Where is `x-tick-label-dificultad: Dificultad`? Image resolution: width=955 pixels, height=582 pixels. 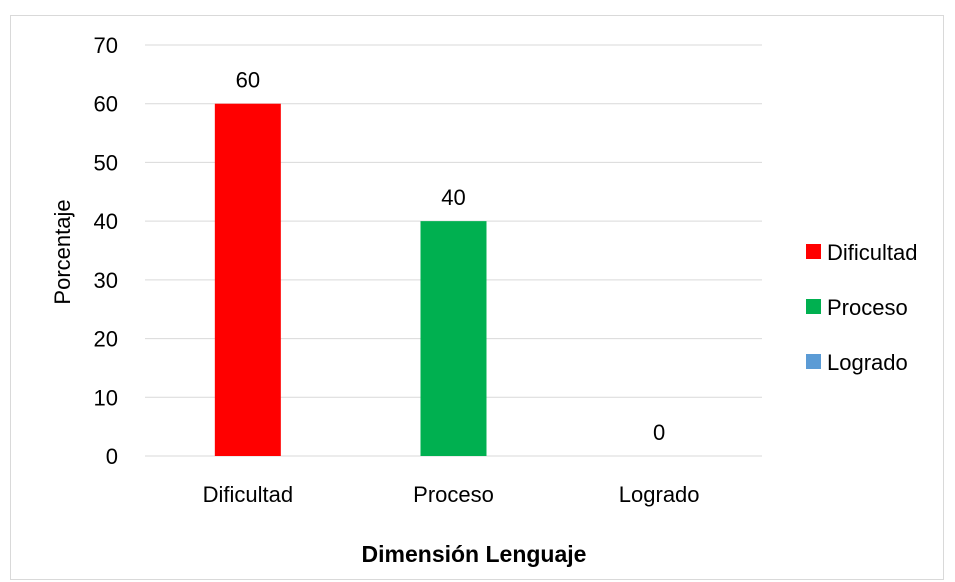 x-tick-label-dificultad: Dificultad is located at coordinates (248, 494).